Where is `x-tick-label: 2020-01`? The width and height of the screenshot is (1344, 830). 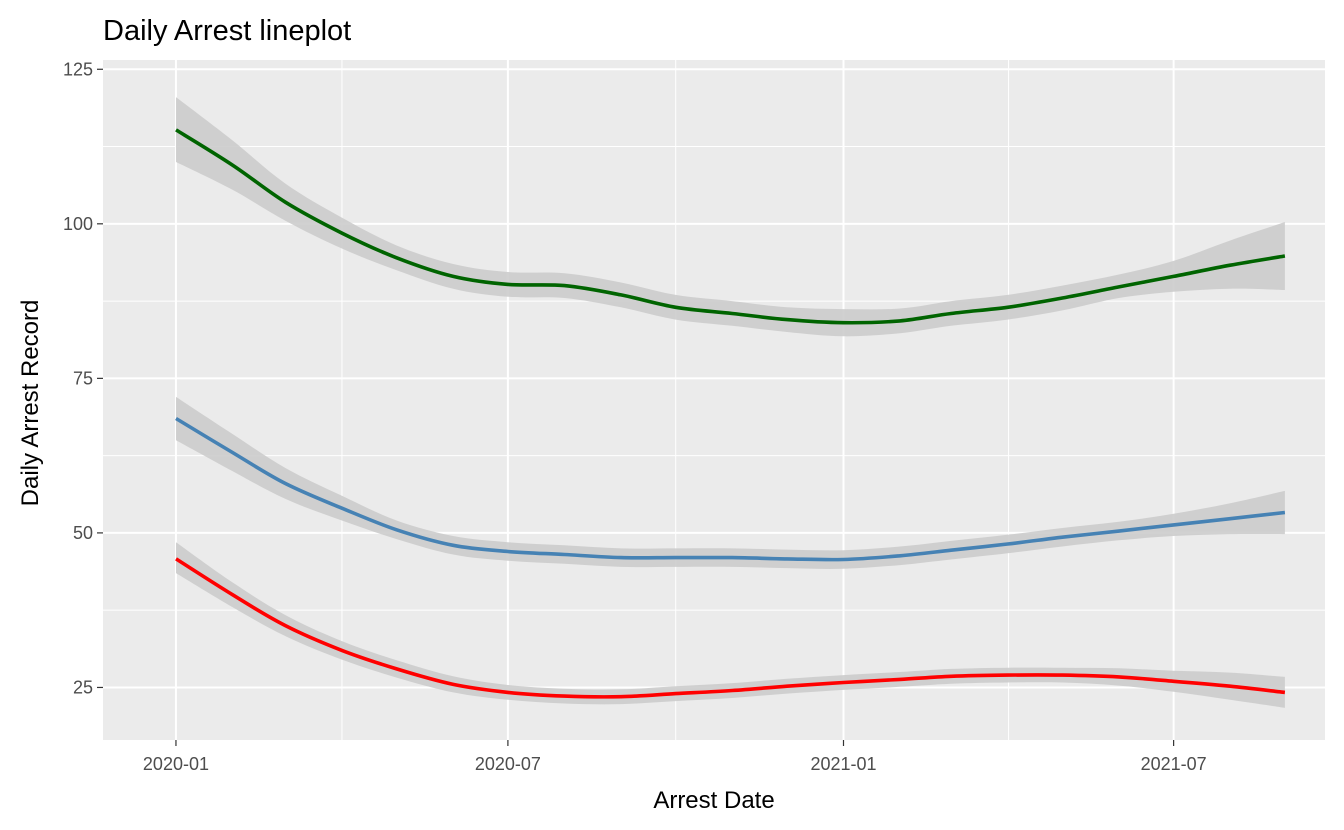 x-tick-label: 2020-01 is located at coordinates (176, 764).